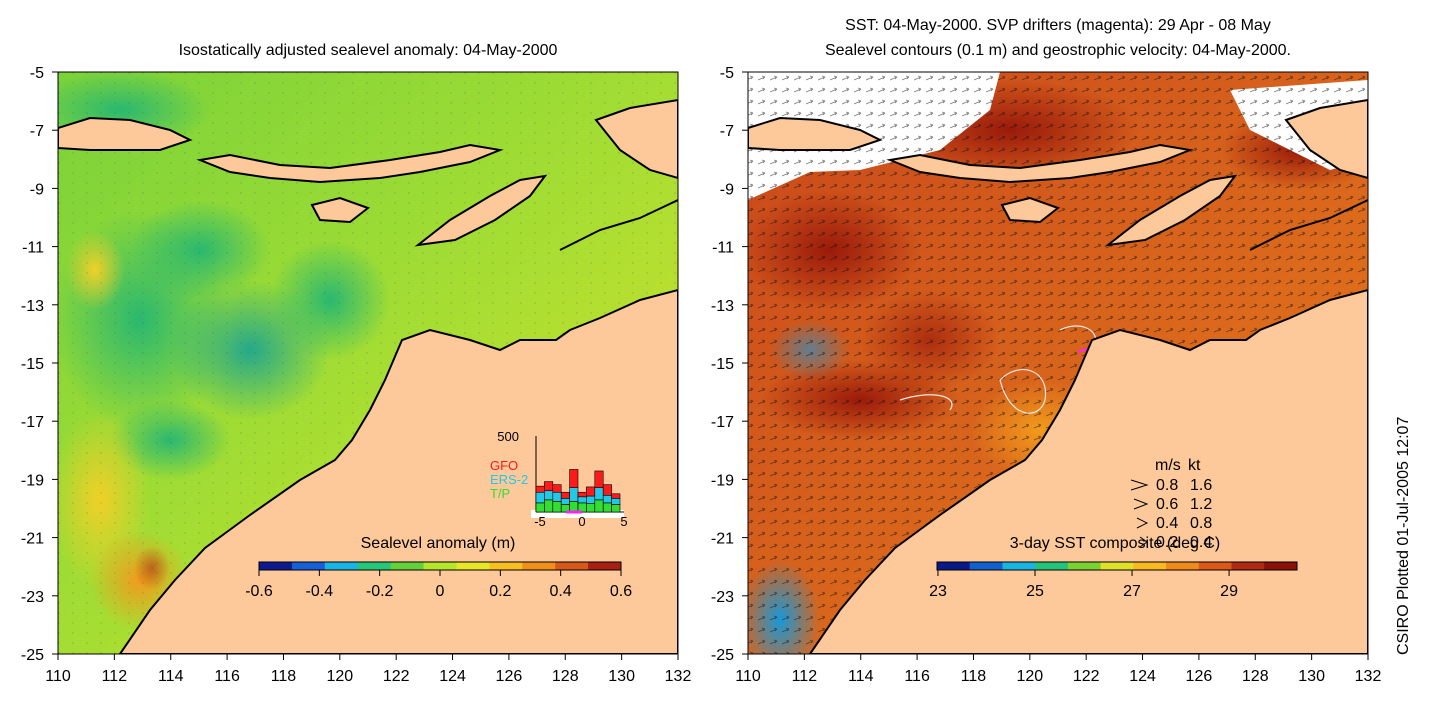 Image resolution: width=1440 pixels, height=720 pixels. What do you see at coordinates (508, 436) in the screenshot?
I see `inset-y-label: 500` at bounding box center [508, 436].